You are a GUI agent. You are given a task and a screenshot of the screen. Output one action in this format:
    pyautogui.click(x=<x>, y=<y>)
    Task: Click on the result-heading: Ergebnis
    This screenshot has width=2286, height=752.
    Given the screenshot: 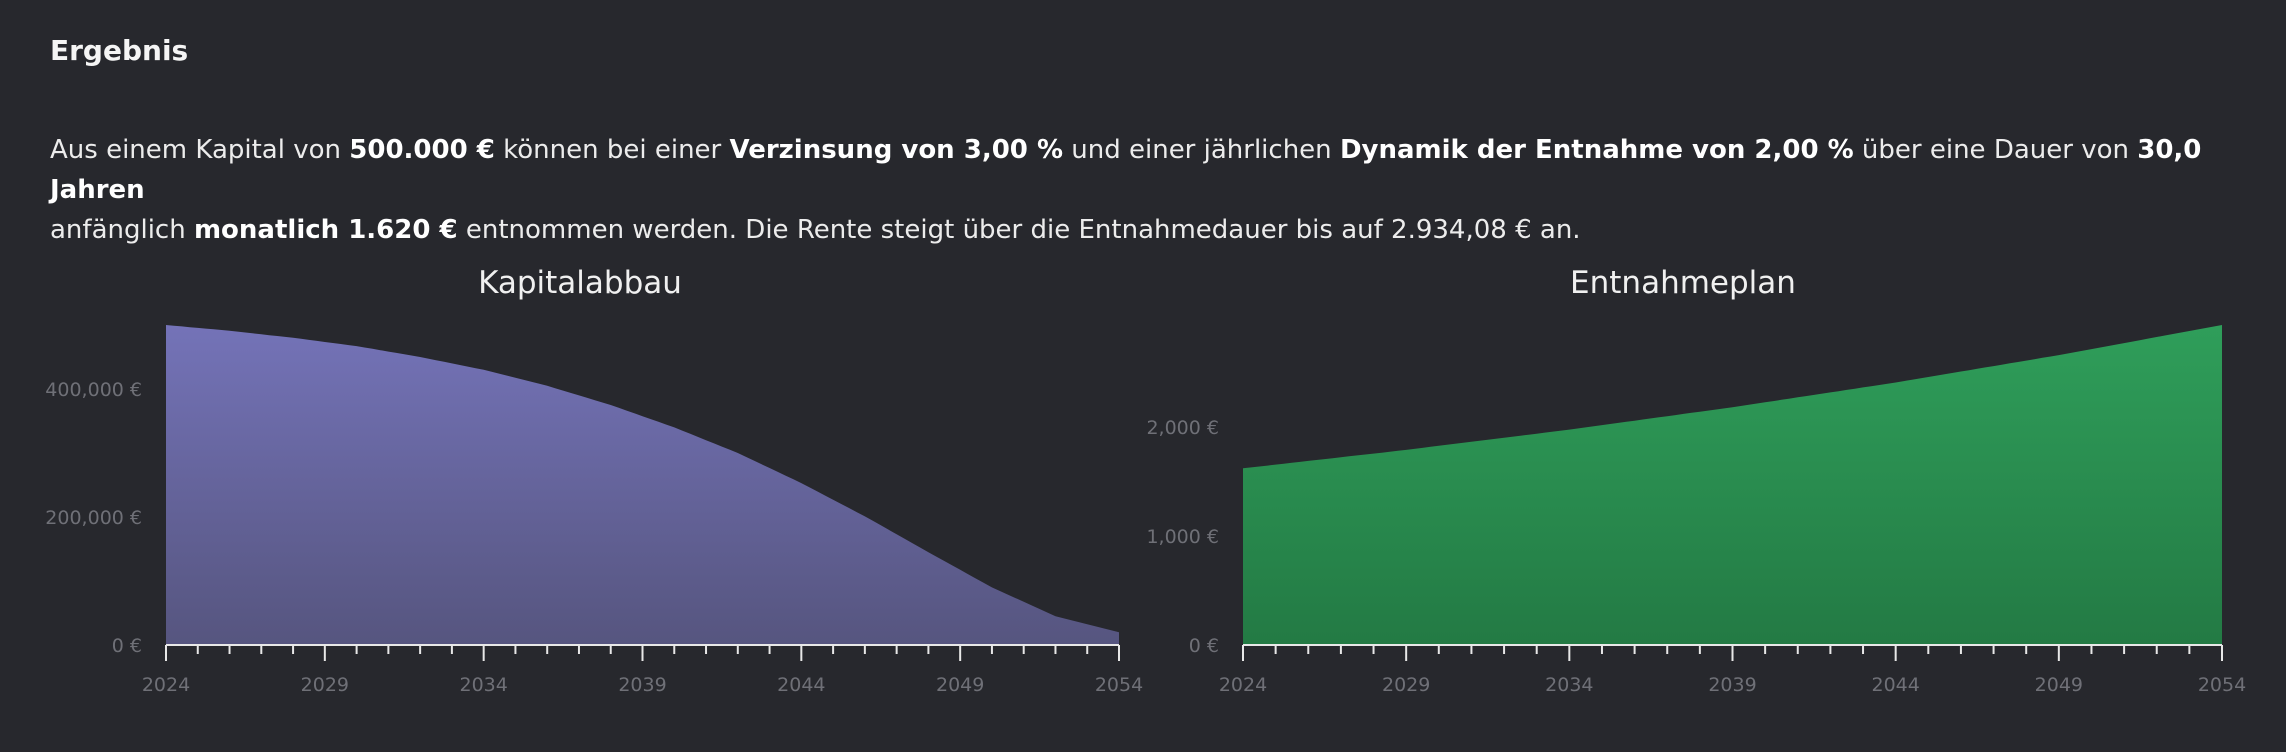 What is the action you would take?
    pyautogui.click(x=119, y=50)
    